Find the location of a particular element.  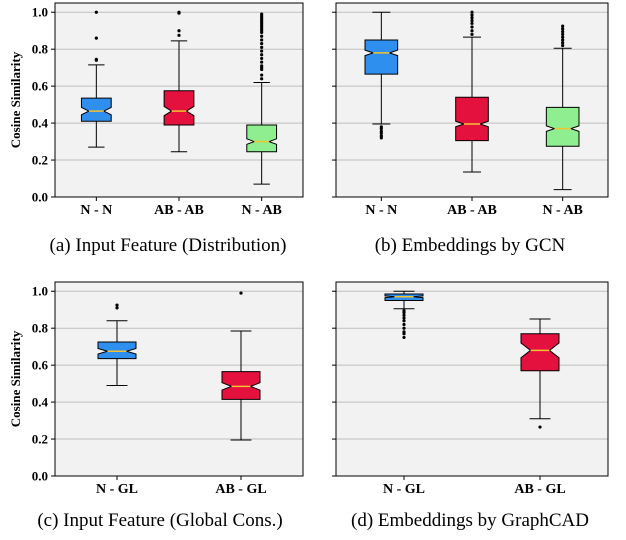

y-tick-label: 0.8 is located at coordinates (40, 49).